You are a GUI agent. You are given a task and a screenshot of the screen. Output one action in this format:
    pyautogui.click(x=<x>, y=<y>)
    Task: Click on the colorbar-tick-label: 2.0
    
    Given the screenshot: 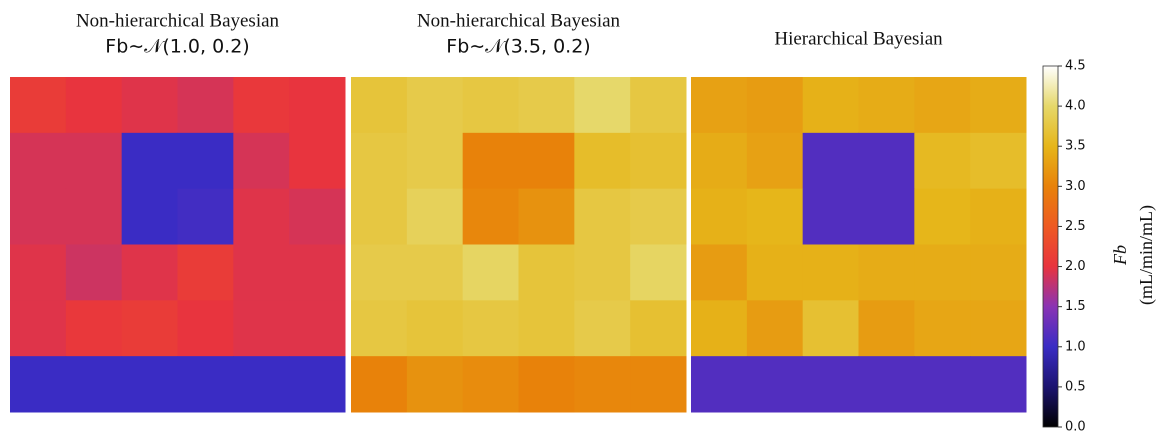 What is the action you would take?
    pyautogui.click(x=1075, y=266)
    